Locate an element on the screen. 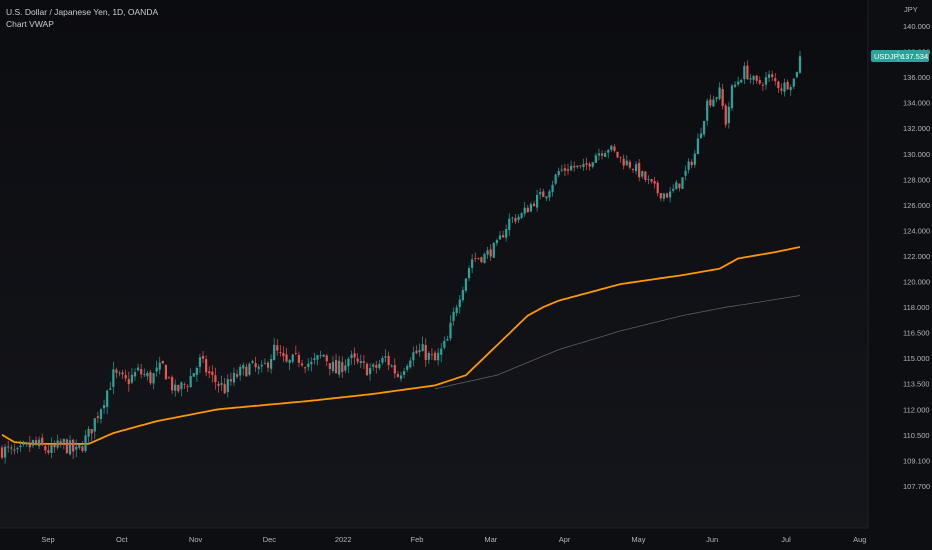  price-badge: USDJPY 137.534 is located at coordinates (900, 56).